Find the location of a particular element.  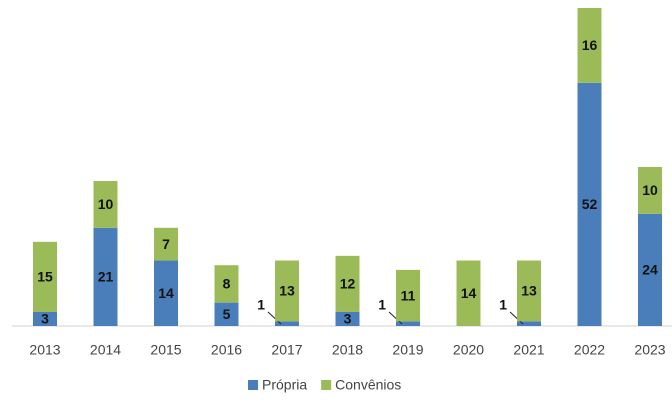

data-label: 12 is located at coordinates (348, 284).